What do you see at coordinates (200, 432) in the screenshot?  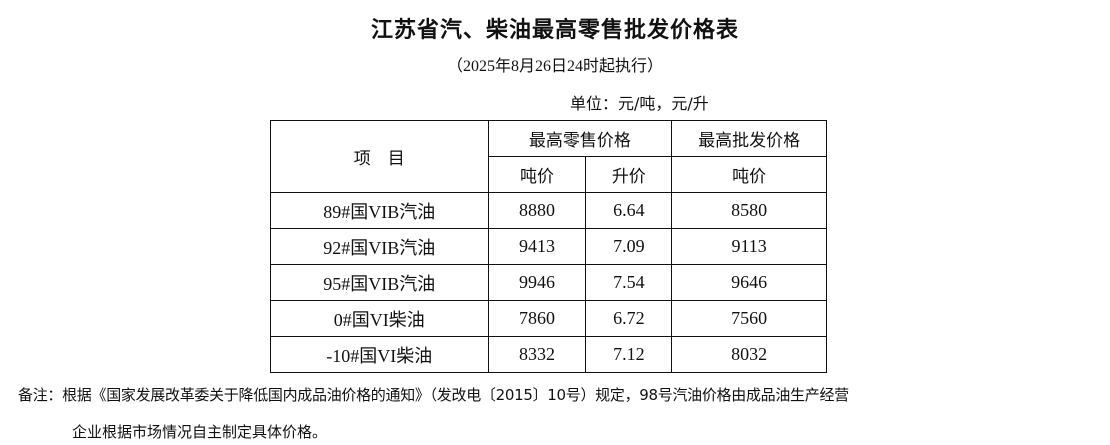 I see `note-line-2: 企业根据市场情况自主制定具体价格。` at bounding box center [200, 432].